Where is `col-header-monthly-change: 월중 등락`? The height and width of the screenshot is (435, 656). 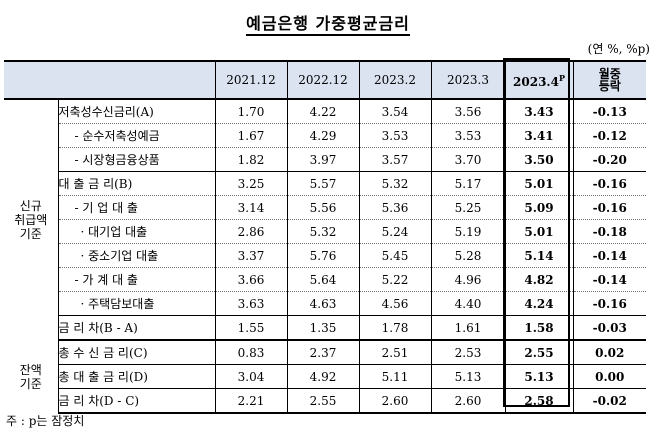
col-header-monthly-change: 월중 등락 is located at coordinates (609, 80).